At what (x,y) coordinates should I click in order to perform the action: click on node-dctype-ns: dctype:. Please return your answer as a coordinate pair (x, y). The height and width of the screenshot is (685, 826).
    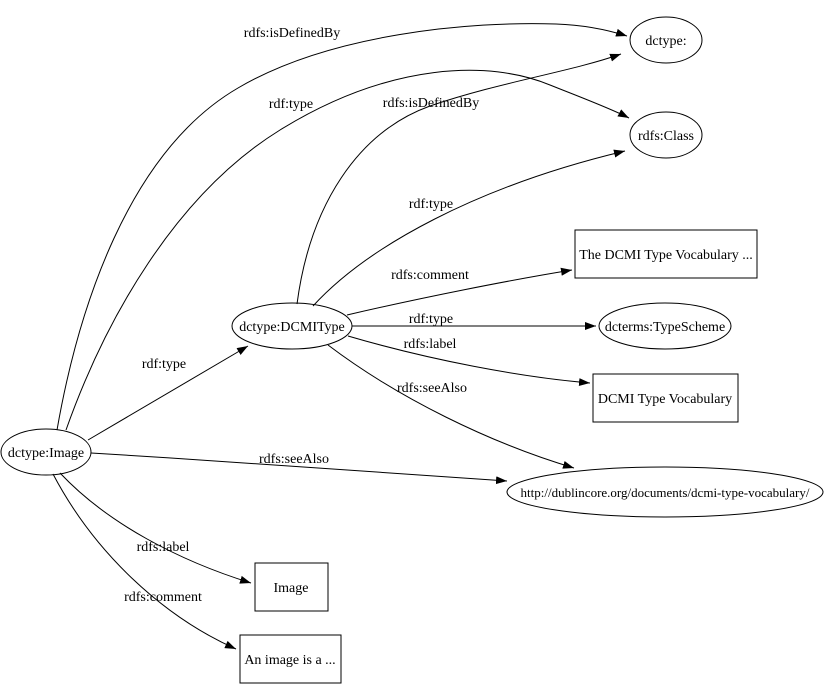
    Looking at the image, I should click on (666, 40).